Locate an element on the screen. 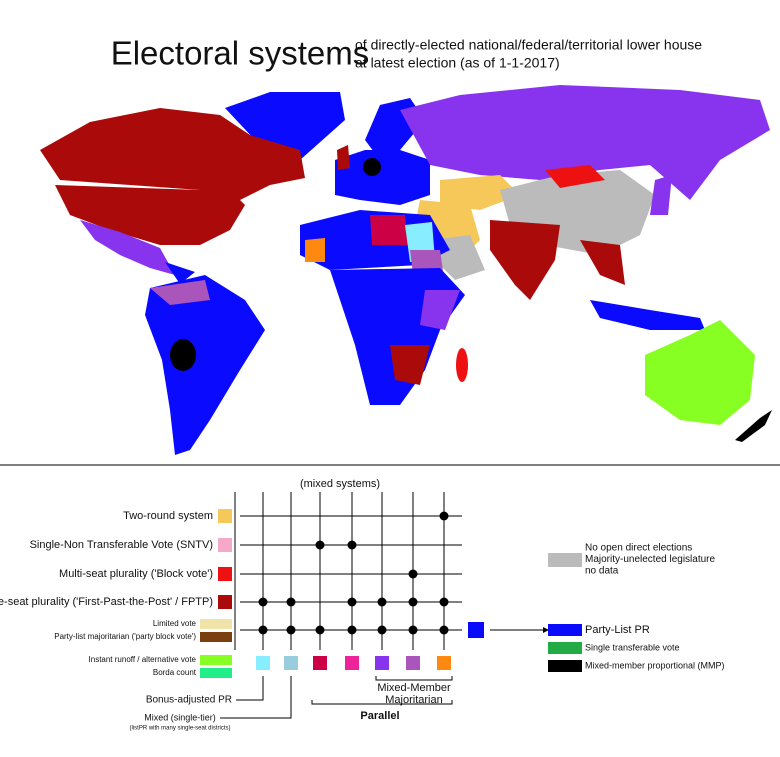 The width and height of the screenshot is (780, 757). greenland is located at coordinates (285, 128).